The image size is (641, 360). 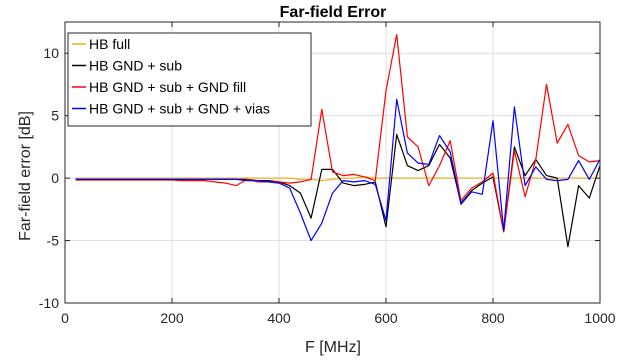 What do you see at coordinates (49, 303) in the screenshot?
I see `y-tick-label: -10` at bounding box center [49, 303].